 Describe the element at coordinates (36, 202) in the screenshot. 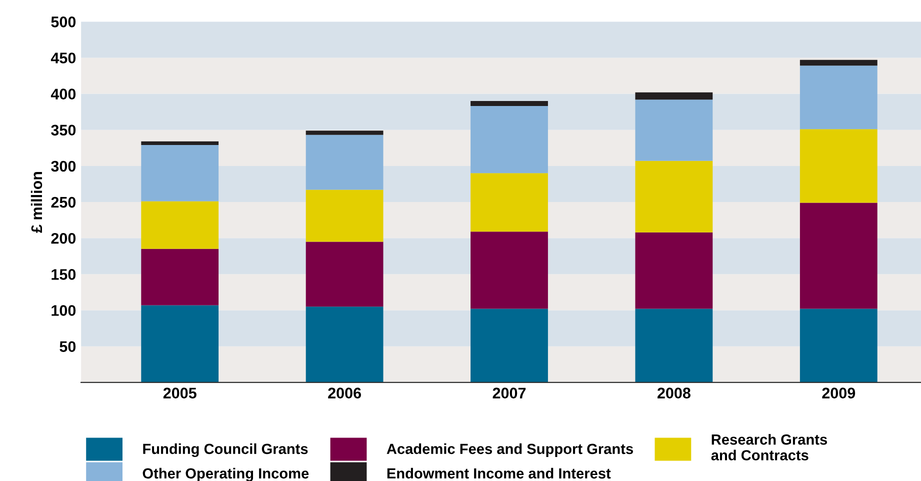

I see `y-axis-title: £ million` at that location.